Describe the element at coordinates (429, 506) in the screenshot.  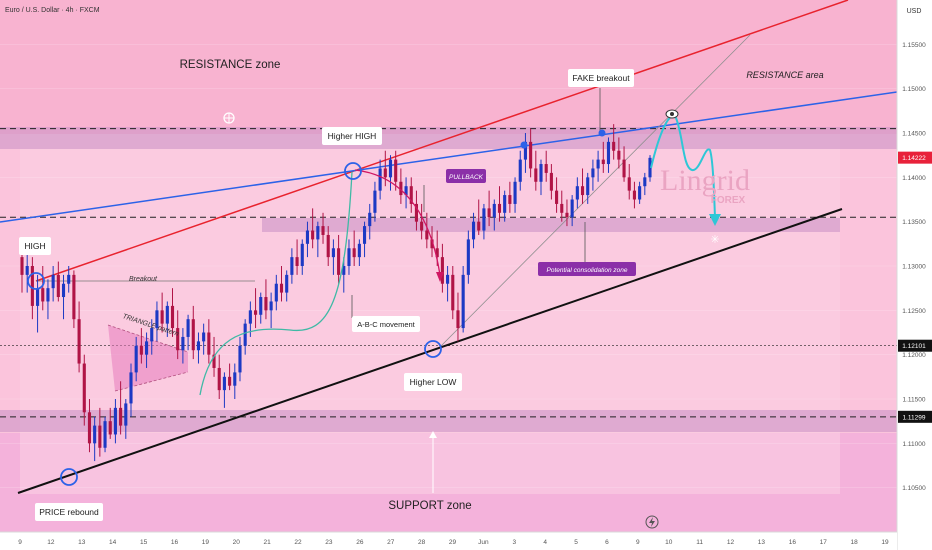
I see `support-zone-label: SUPPORT zone` at that location.